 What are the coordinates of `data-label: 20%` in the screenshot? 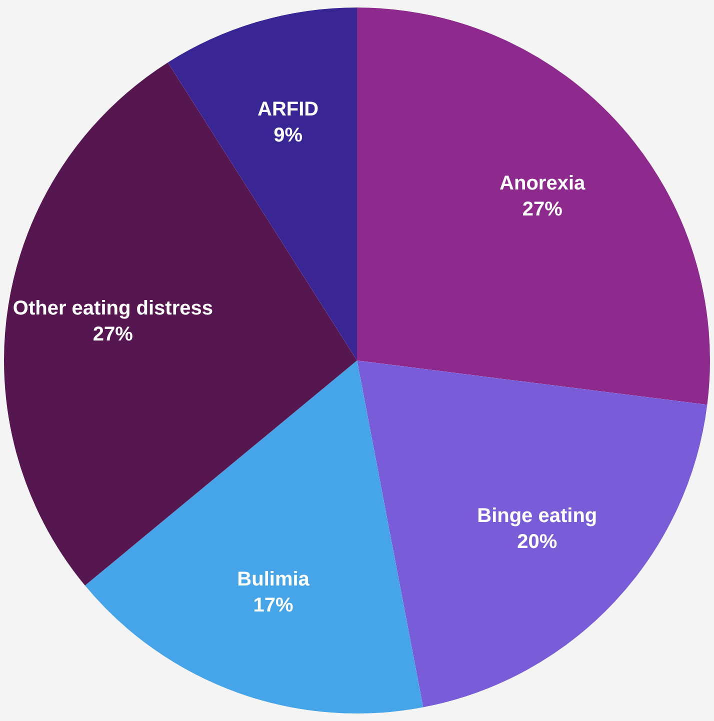 It's located at (537, 542).